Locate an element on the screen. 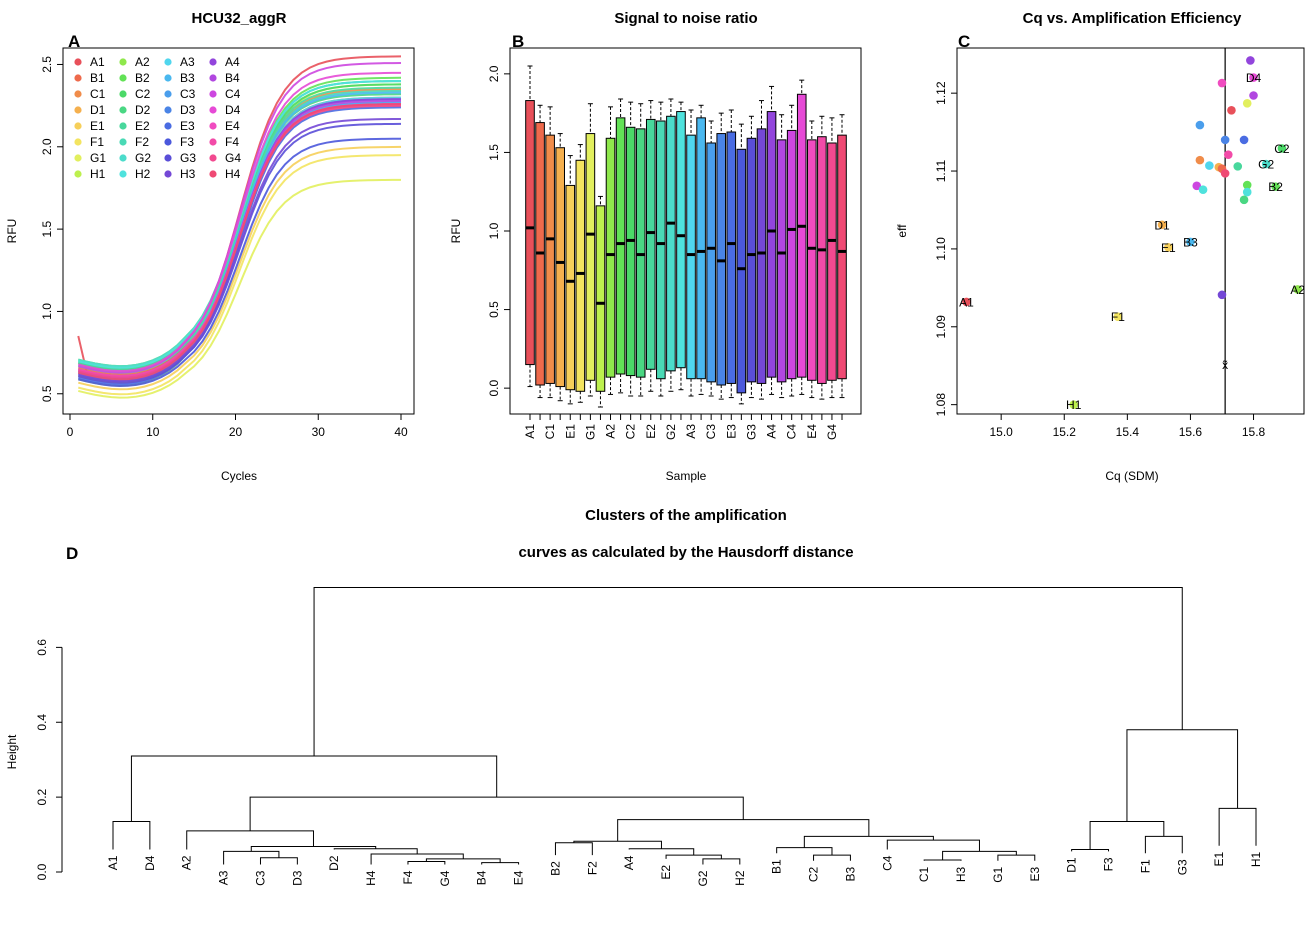 Image resolution: width=1315 pixels, height=933 pixels. a-legend-label-f1: F1 is located at coordinates (97, 142).